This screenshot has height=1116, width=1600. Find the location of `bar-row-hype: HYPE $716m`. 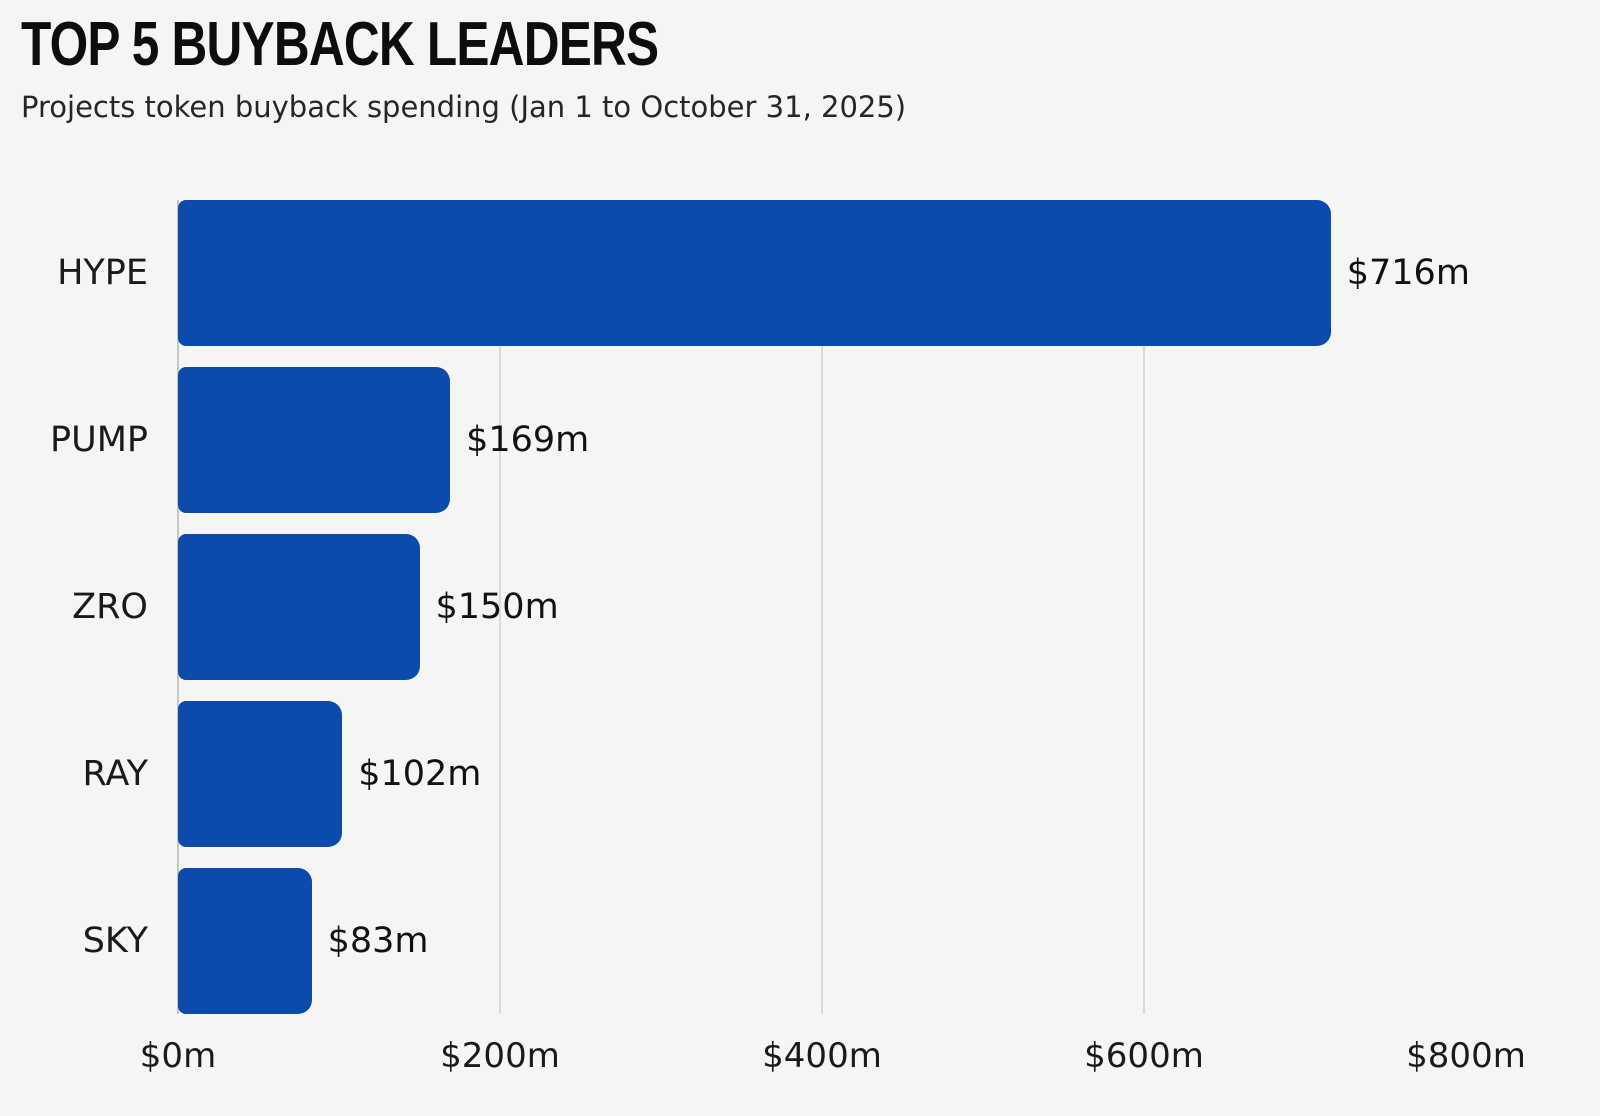

bar-row-hype: HYPE $716m is located at coordinates (800, 273).